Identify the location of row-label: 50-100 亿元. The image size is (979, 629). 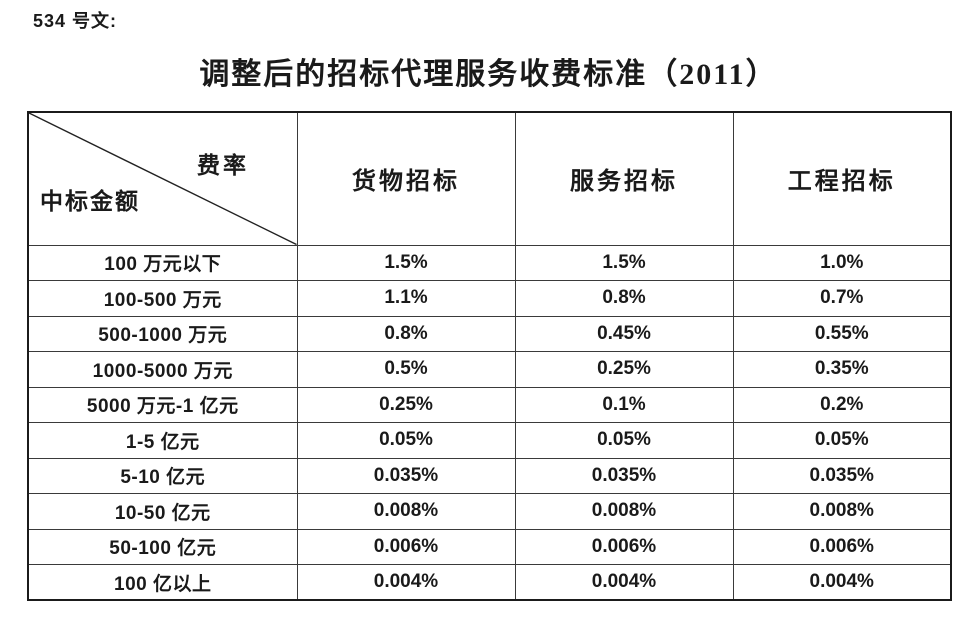
(162, 546).